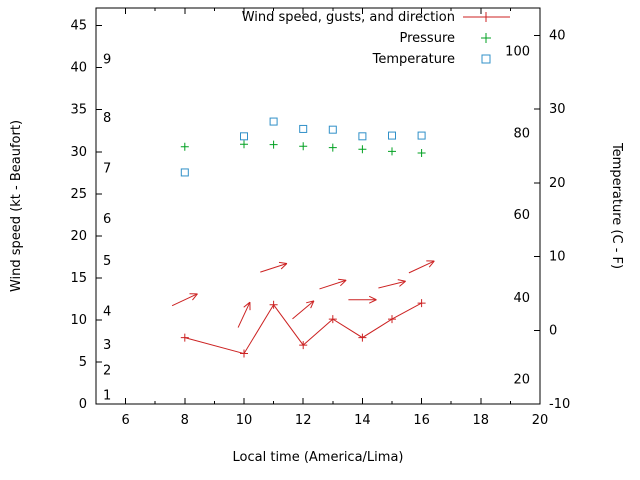 The height and width of the screenshot is (480, 640). I want to click on beaufort-scale-label: 4, so click(107, 312).